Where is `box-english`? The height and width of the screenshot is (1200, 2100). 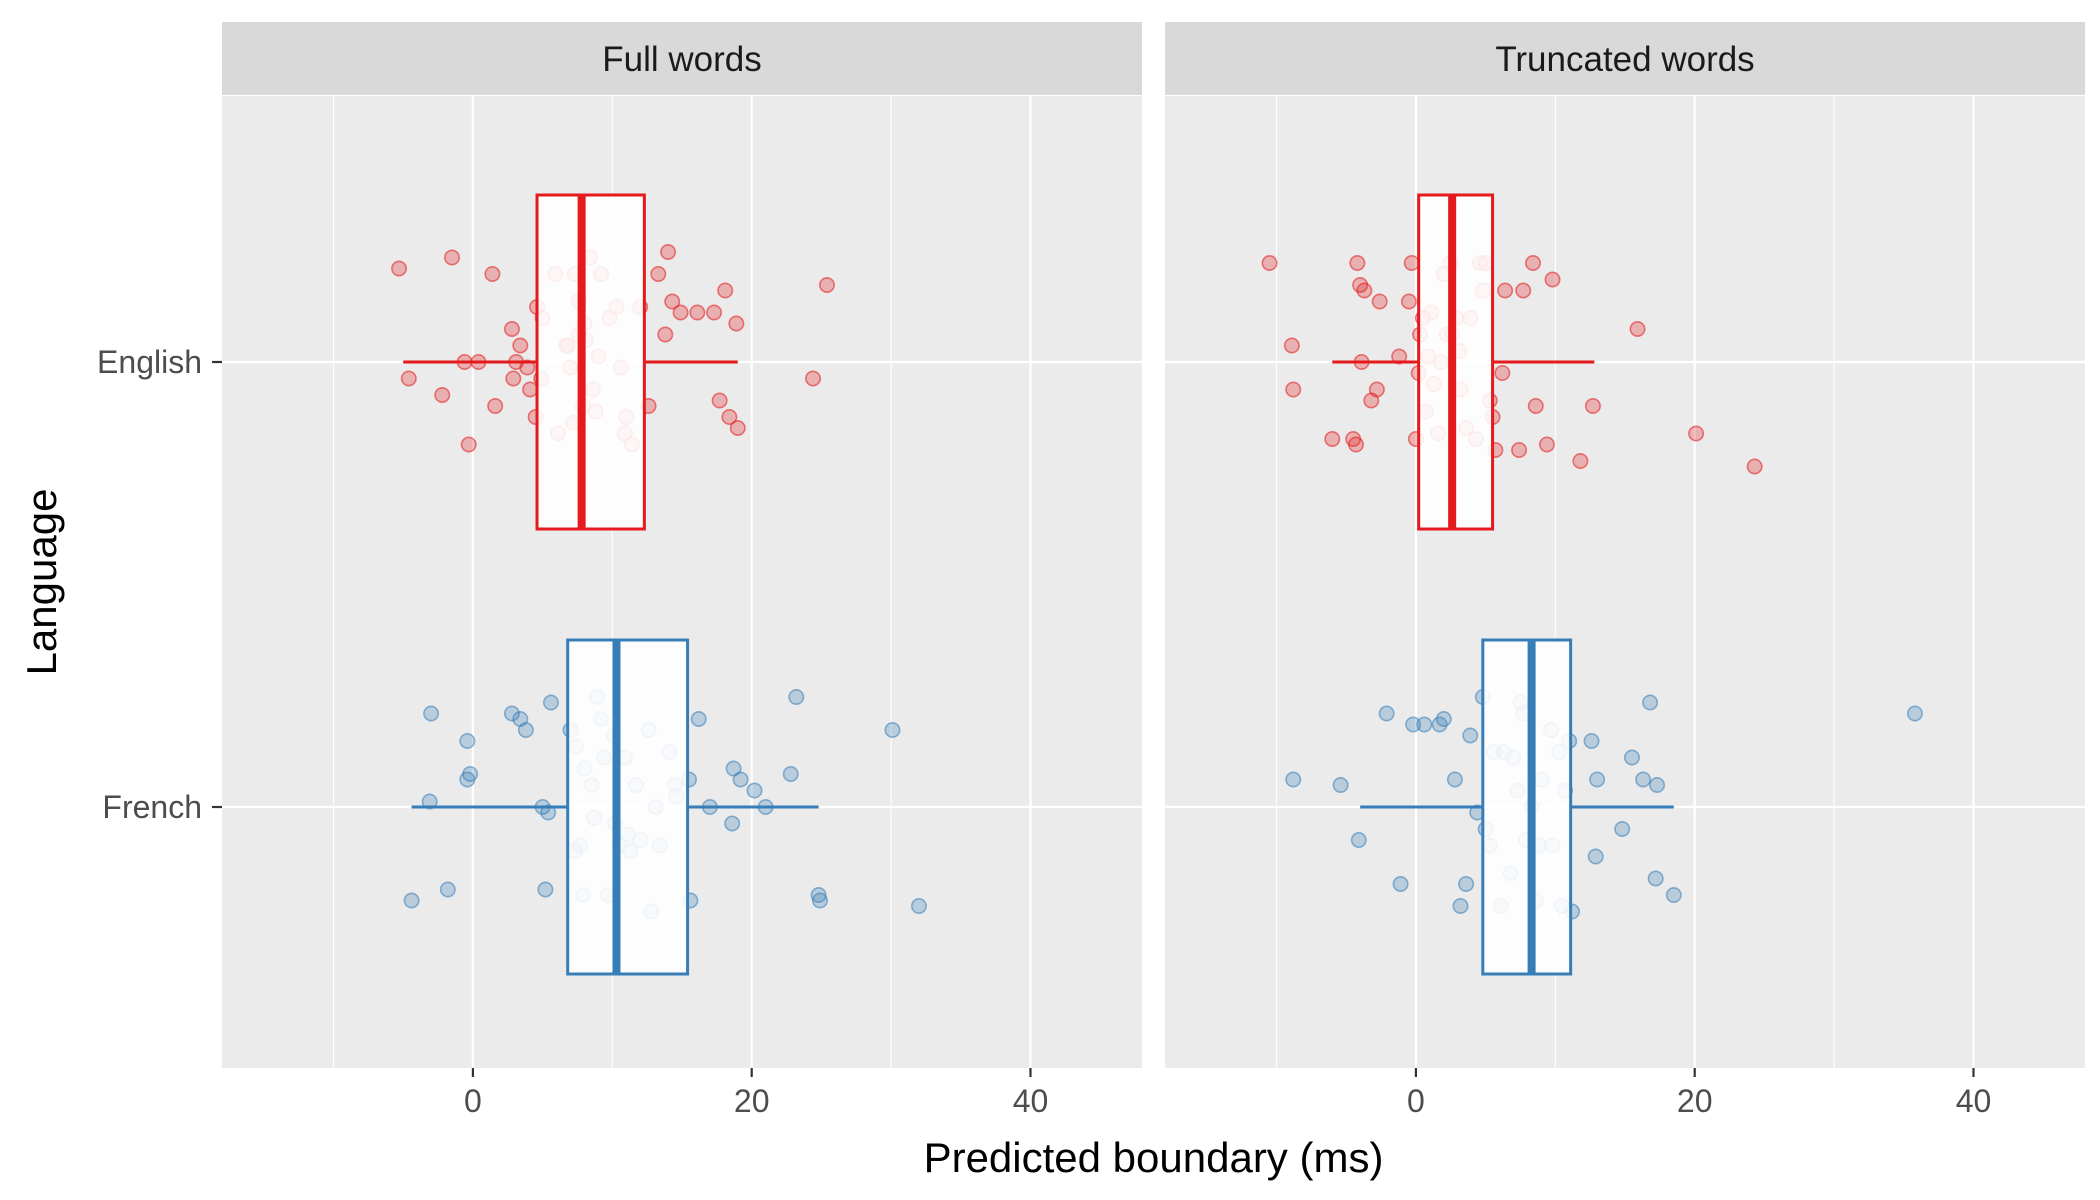 box-english is located at coordinates (570, 362).